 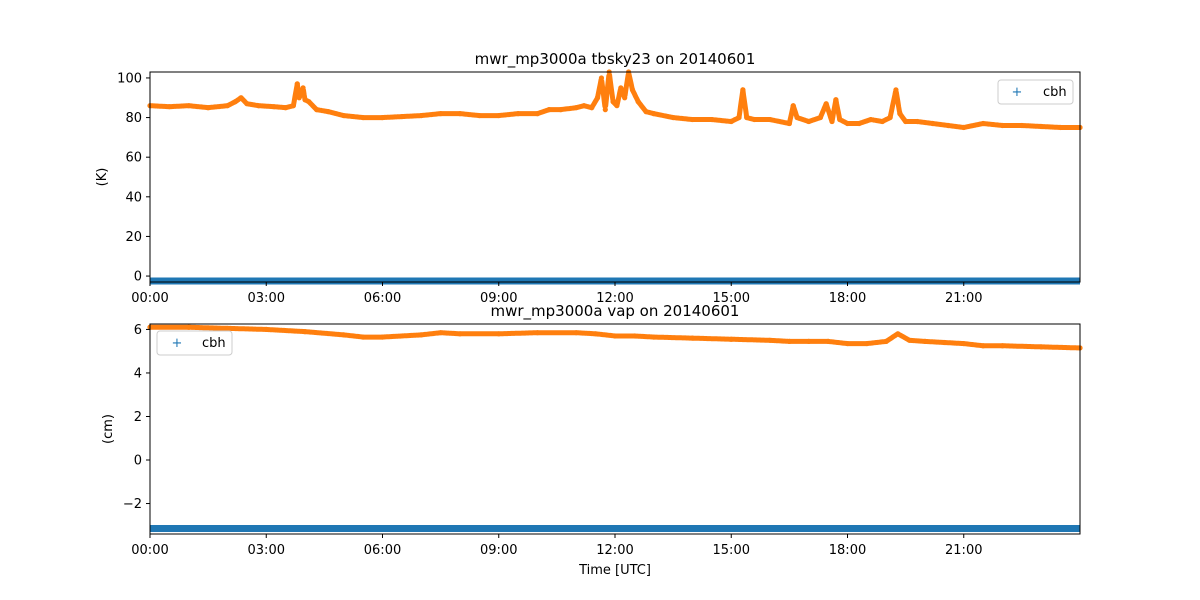 I want to click on bottom-chart-ylabel: (cm), so click(x=108, y=429).